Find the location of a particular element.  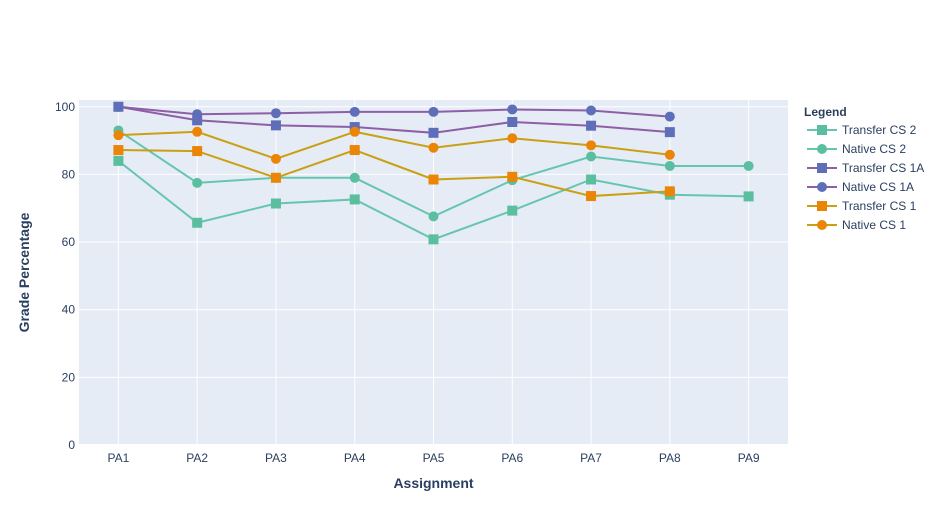

legend-item-transfer-cs-1: Transfer CS 1 is located at coordinates (862, 206).